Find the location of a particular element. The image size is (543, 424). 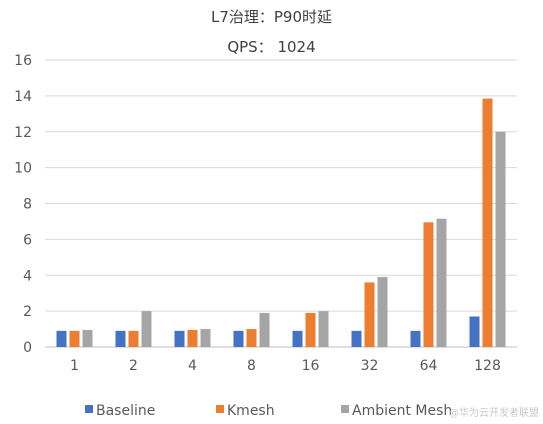

x-tick-label: 8 is located at coordinates (251, 366).